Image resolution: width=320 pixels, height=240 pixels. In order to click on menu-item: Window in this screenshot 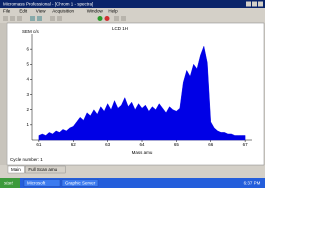, I will do `click(95, 11)`.